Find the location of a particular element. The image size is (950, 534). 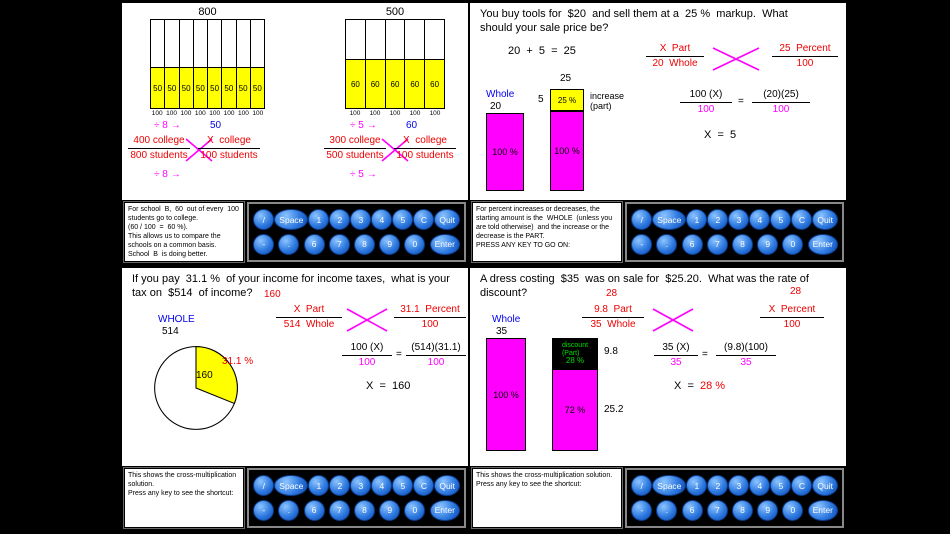

chart-grid: 60 60 60 60 60 is located at coordinates (395, 64).